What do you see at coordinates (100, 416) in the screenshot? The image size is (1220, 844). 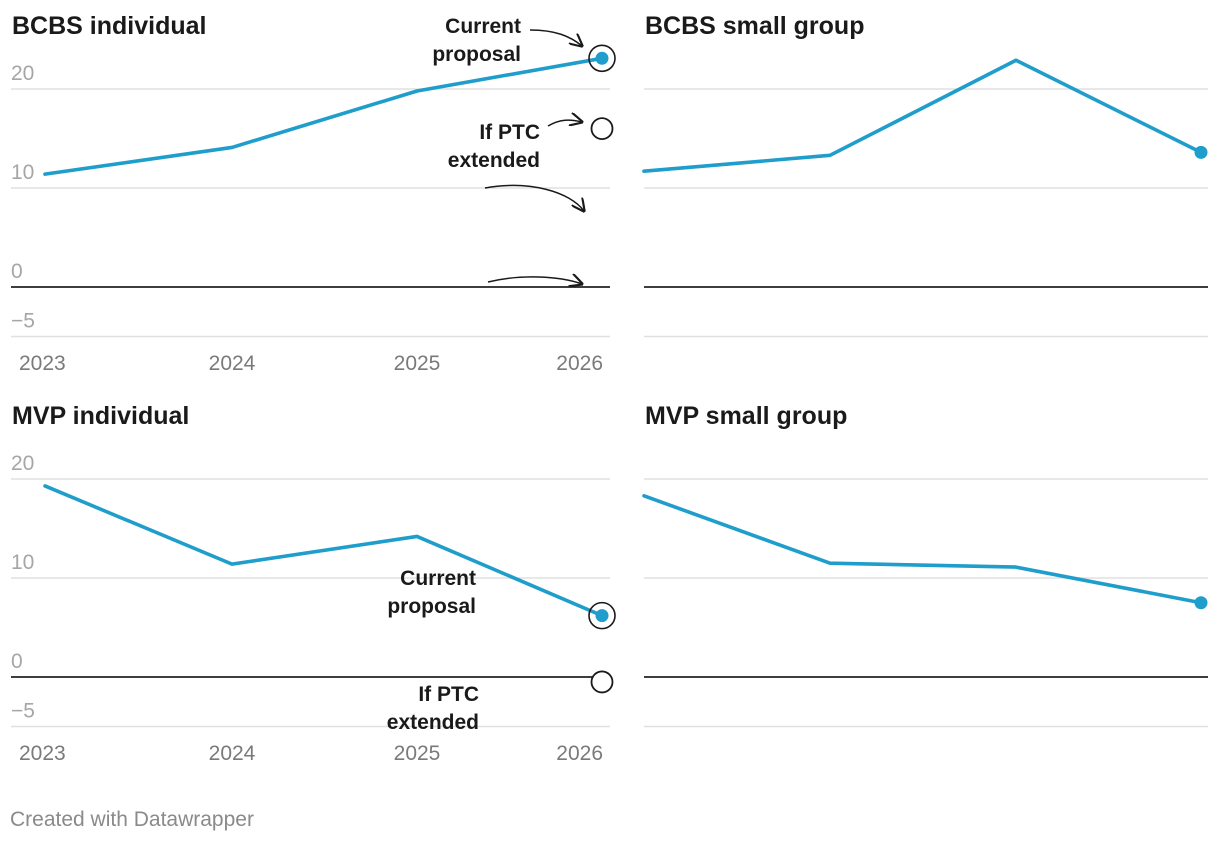 I see `panel-title: MVP individual` at bounding box center [100, 416].